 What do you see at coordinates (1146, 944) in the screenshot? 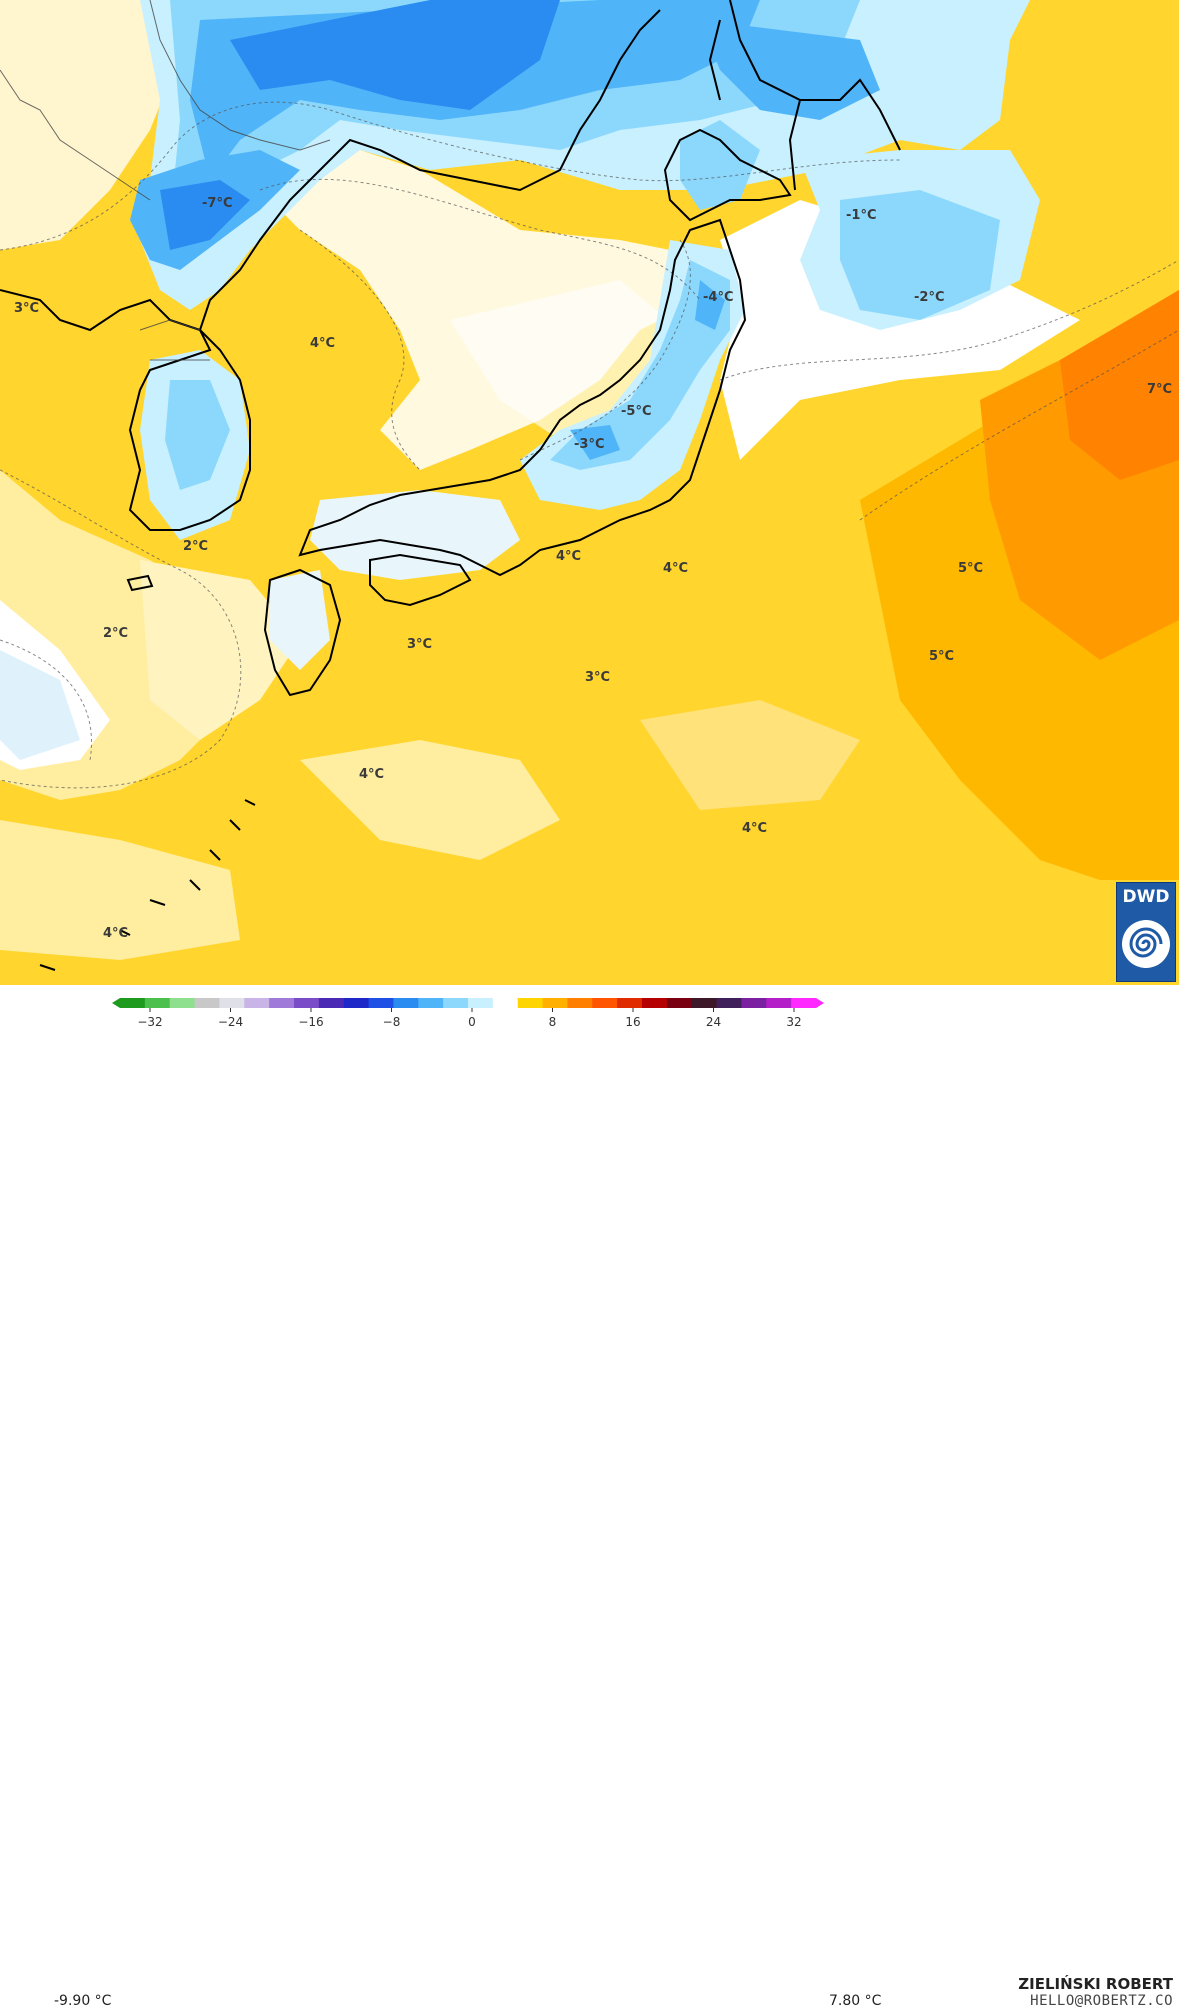
I see `swirl-icon` at bounding box center [1146, 944].